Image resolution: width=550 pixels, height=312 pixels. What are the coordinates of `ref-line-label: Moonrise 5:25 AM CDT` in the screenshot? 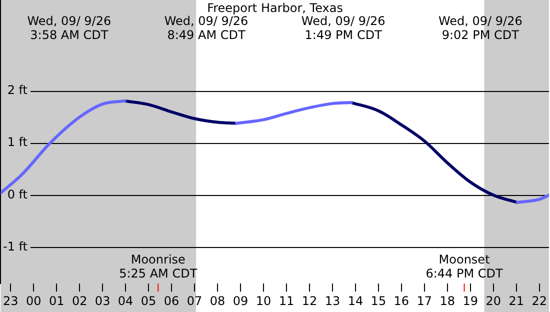 It's located at (158, 266).